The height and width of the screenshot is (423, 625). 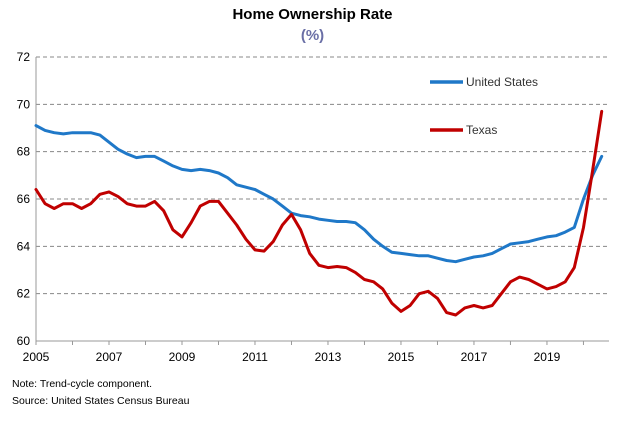 I want to click on legend: United States Texas, so click(x=484, y=106).